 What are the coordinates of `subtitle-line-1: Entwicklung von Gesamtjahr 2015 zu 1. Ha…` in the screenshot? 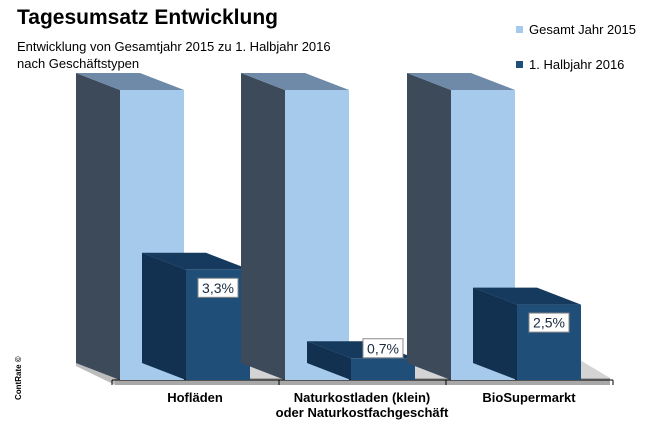 It's located at (174, 46).